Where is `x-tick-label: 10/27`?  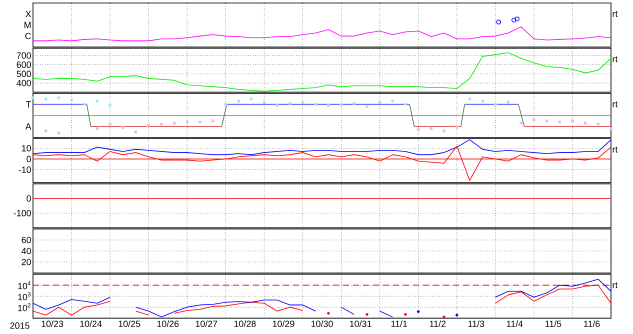 x-tick-label: 10/27 is located at coordinates (207, 323).